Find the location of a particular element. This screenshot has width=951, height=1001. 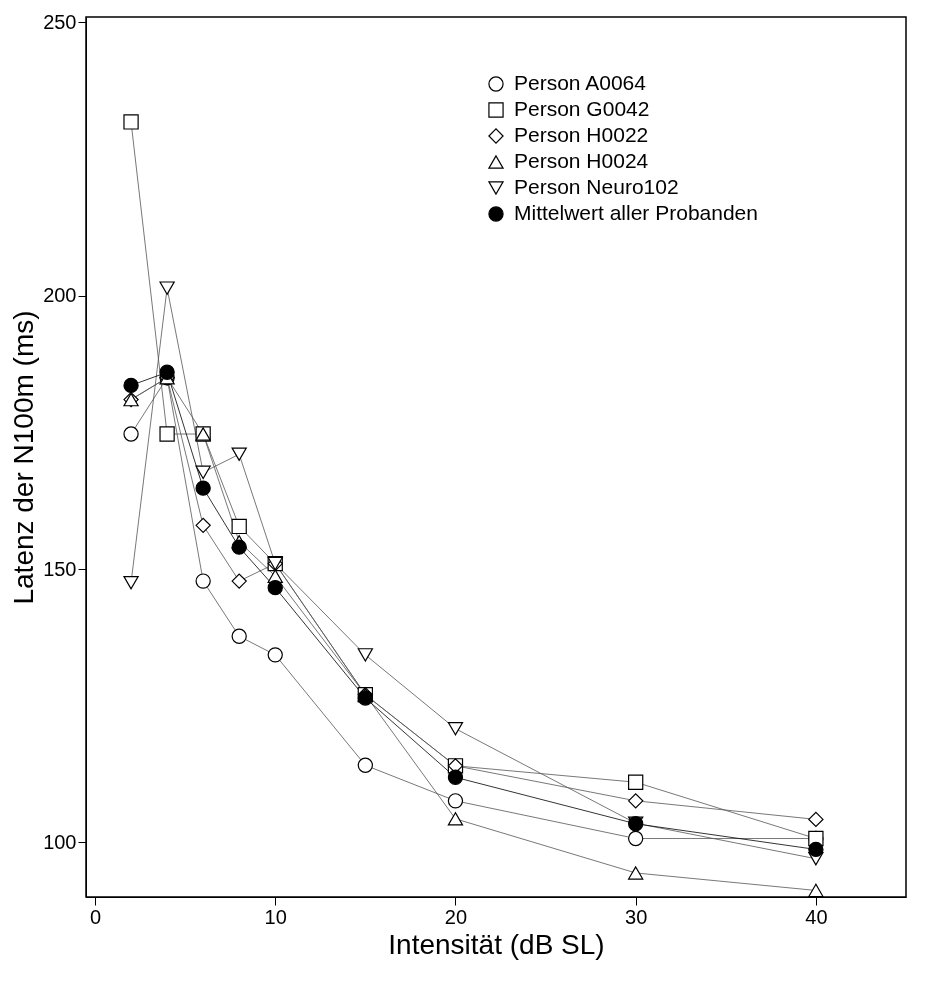

y-tick-label: 100 is located at coordinates (60, 841).